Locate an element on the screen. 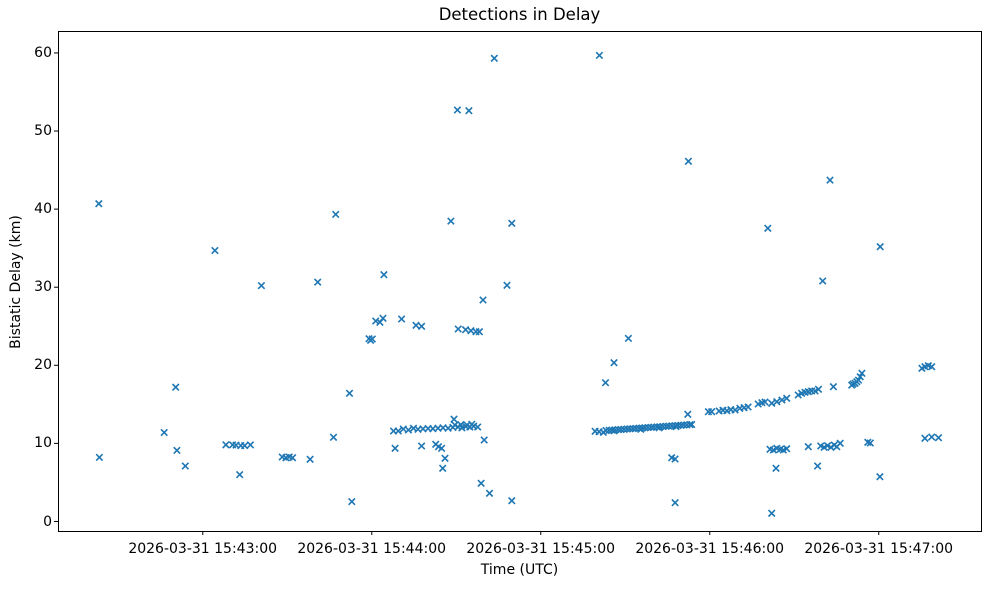 This screenshot has height=590, width=989. y-tick-label-30: 30 is located at coordinates (43, 287).